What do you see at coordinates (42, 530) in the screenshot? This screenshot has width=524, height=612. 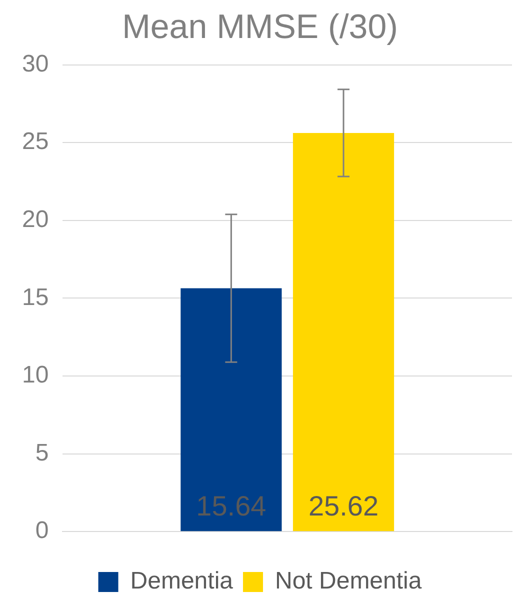 I see `y-tick-label: 0` at bounding box center [42, 530].